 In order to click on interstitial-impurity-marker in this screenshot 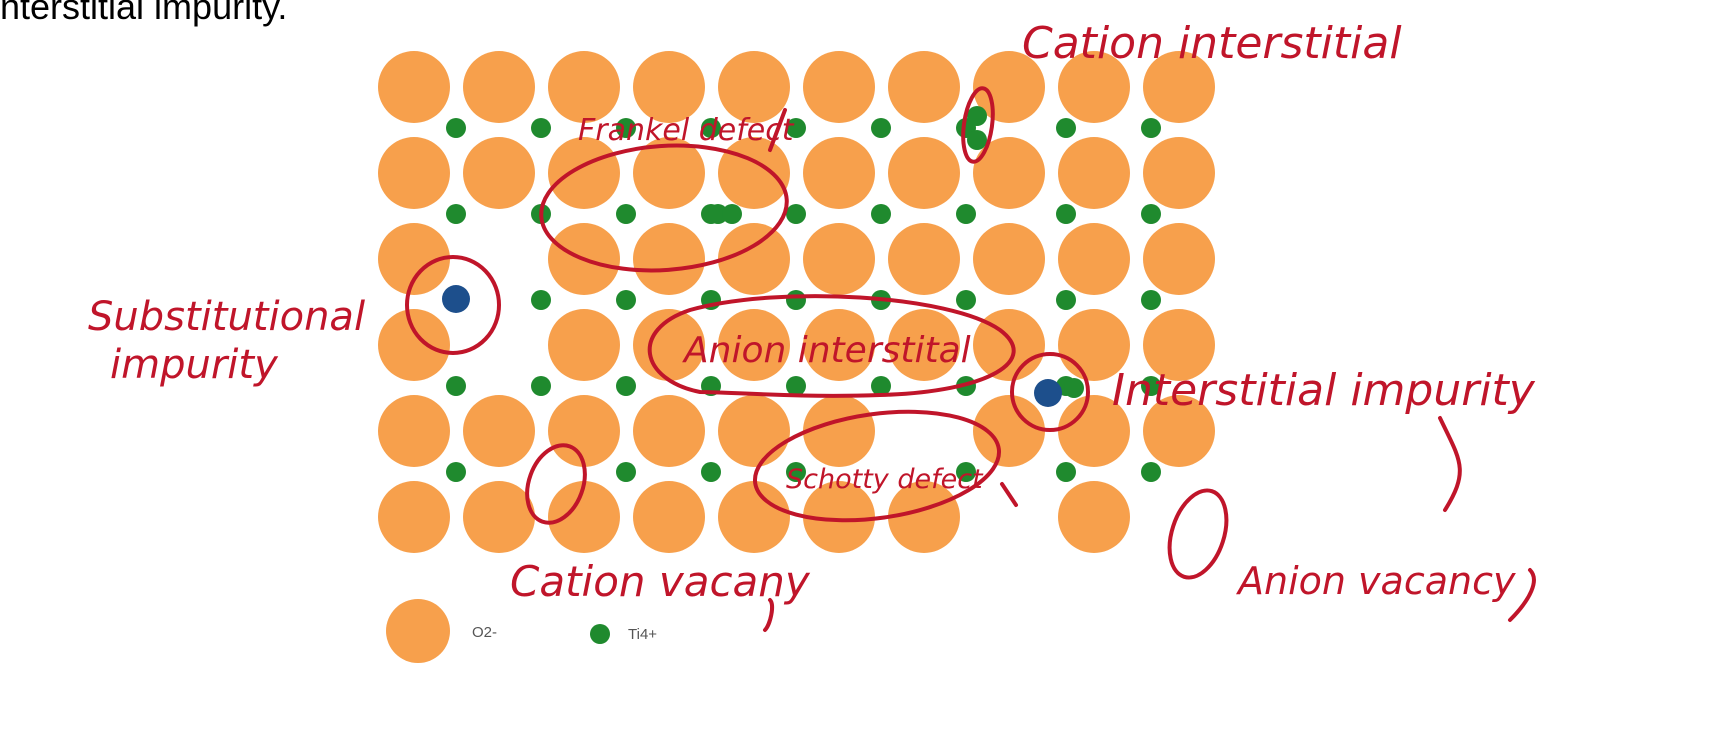, I will do `click(1050, 392)`.